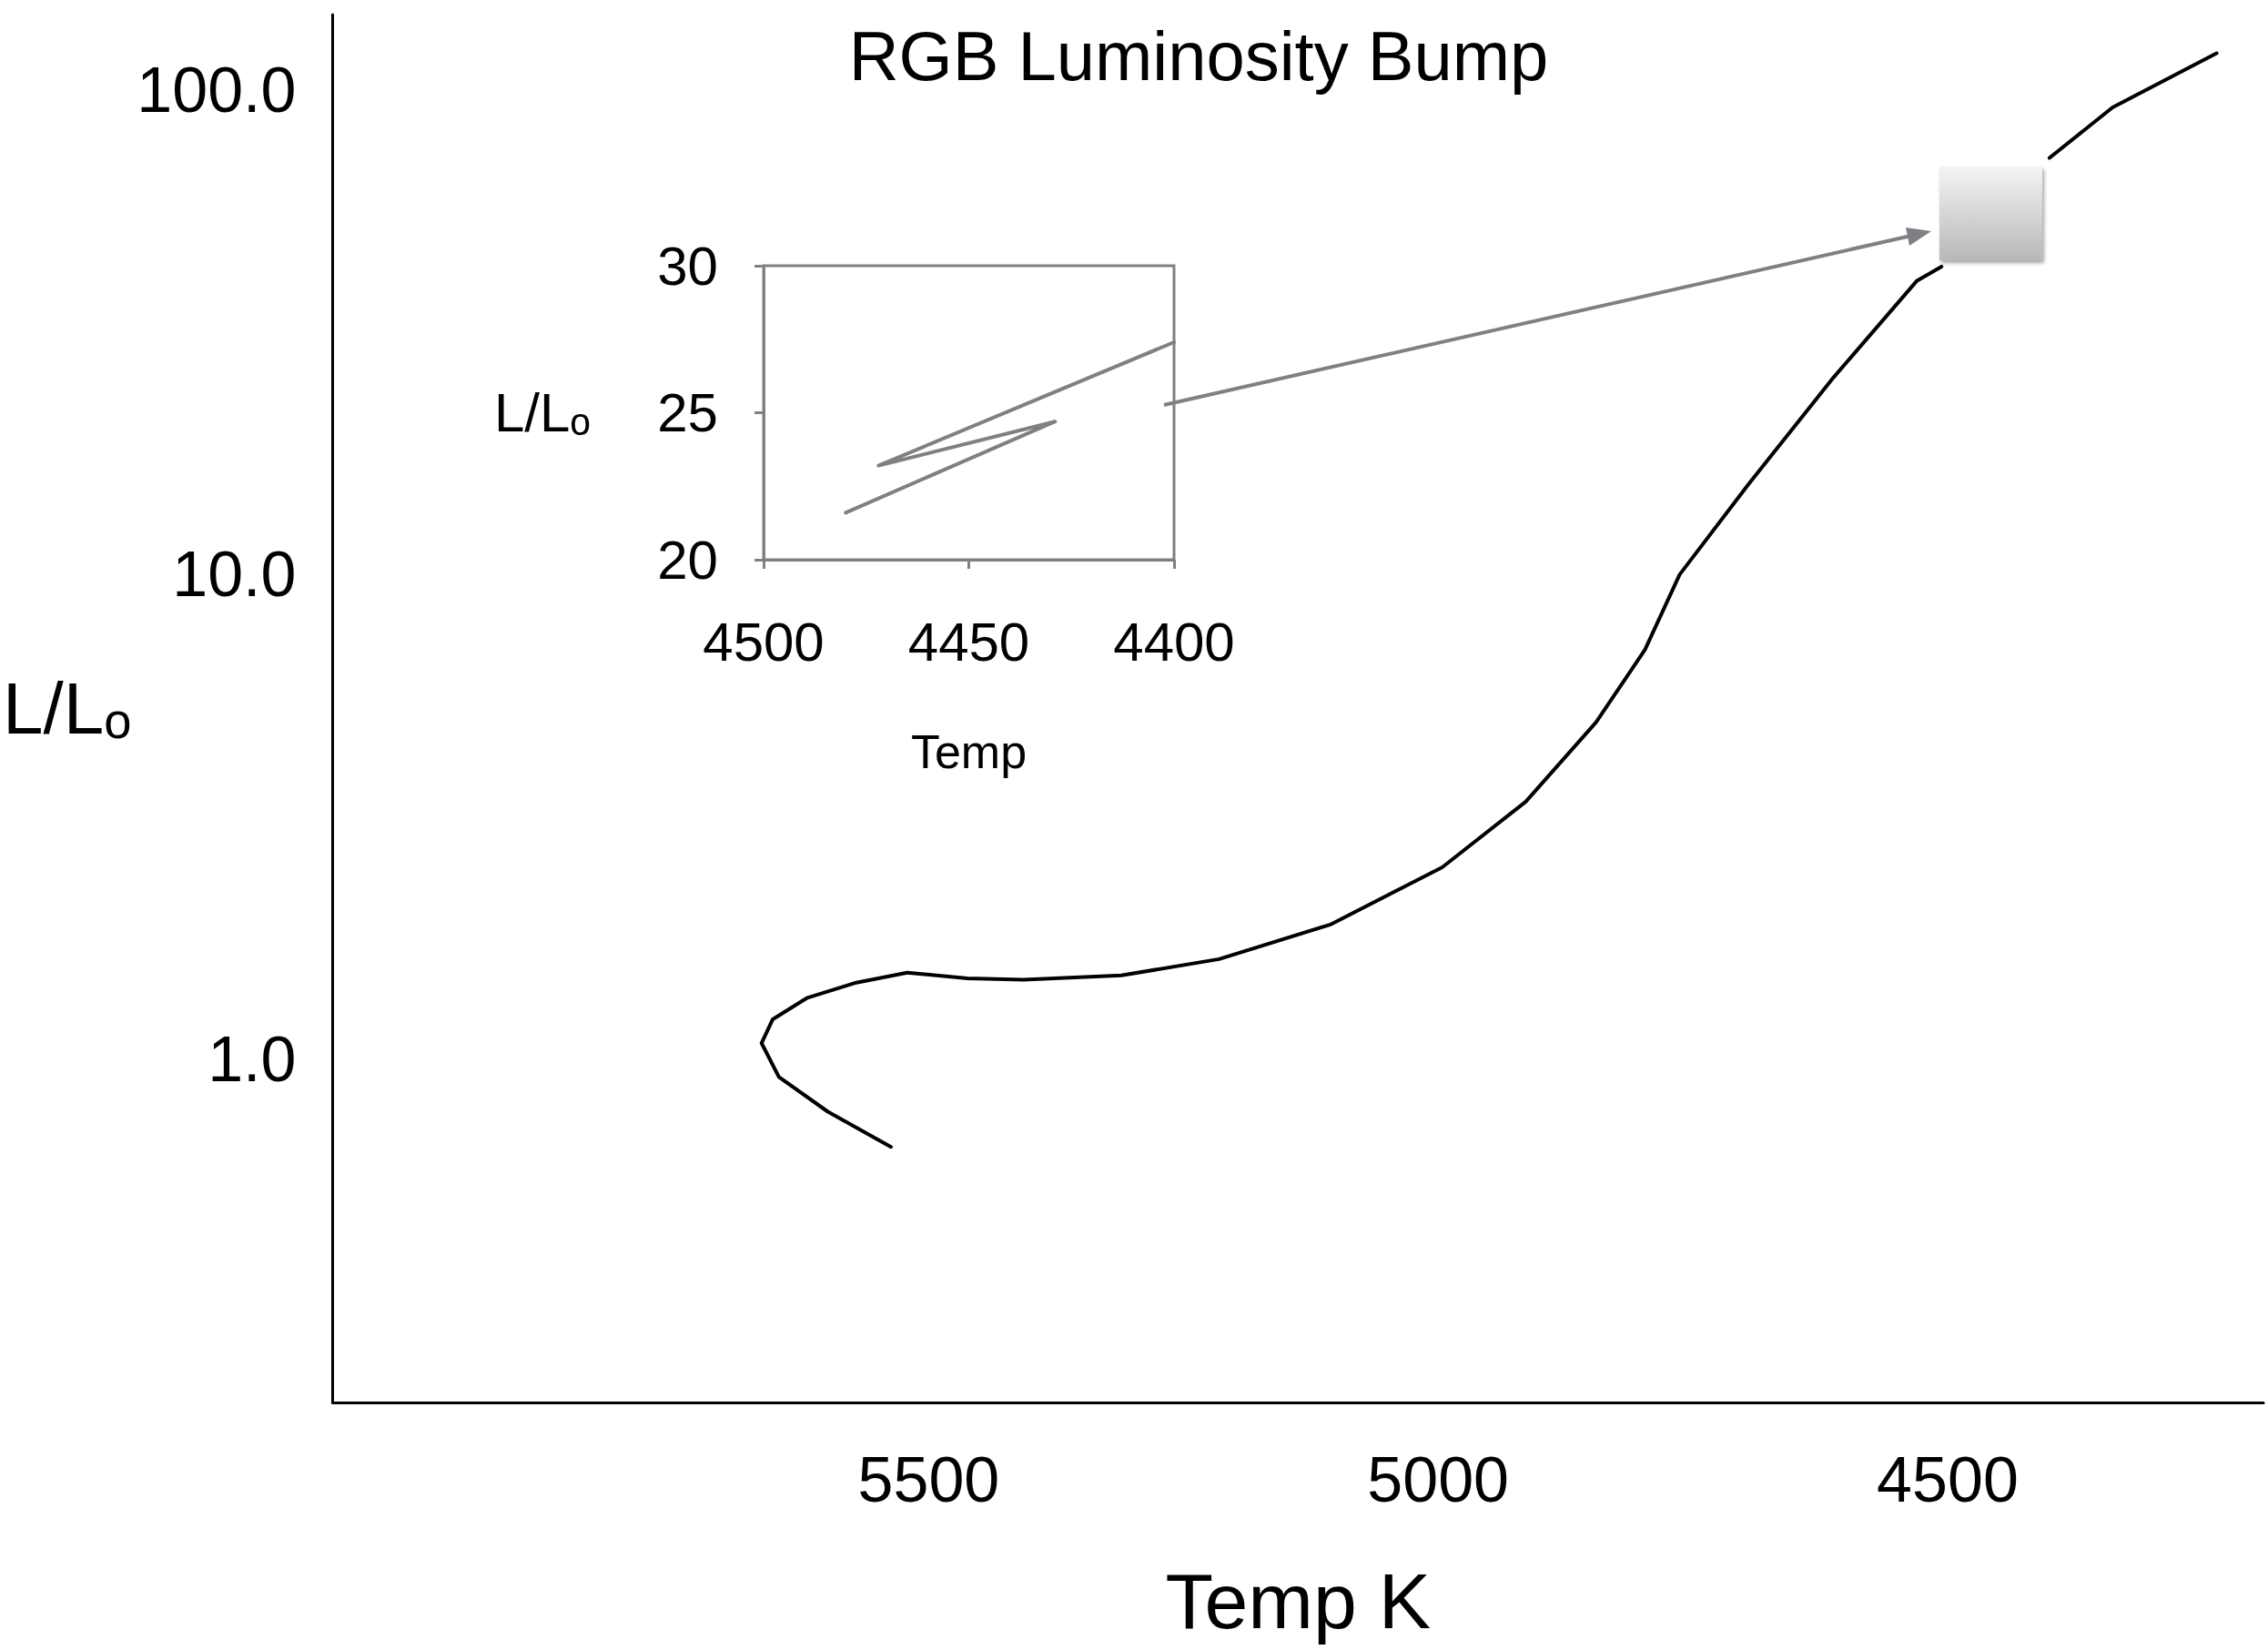  I want to click on chart-title: RGB Luminosity Bump, so click(1198, 55).